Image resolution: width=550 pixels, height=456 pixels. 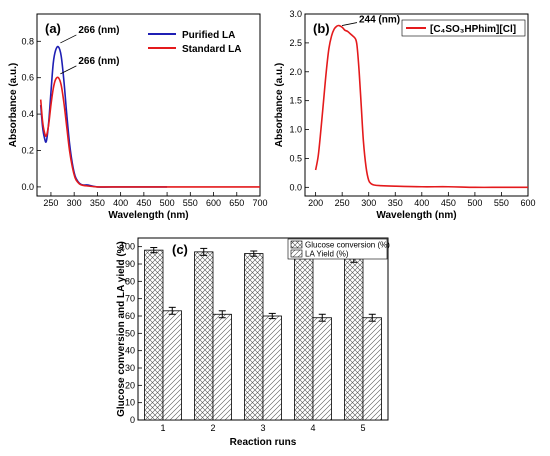 I want to click on annotation-ionic-liquid-peak: 244 (nm), so click(x=379, y=20).